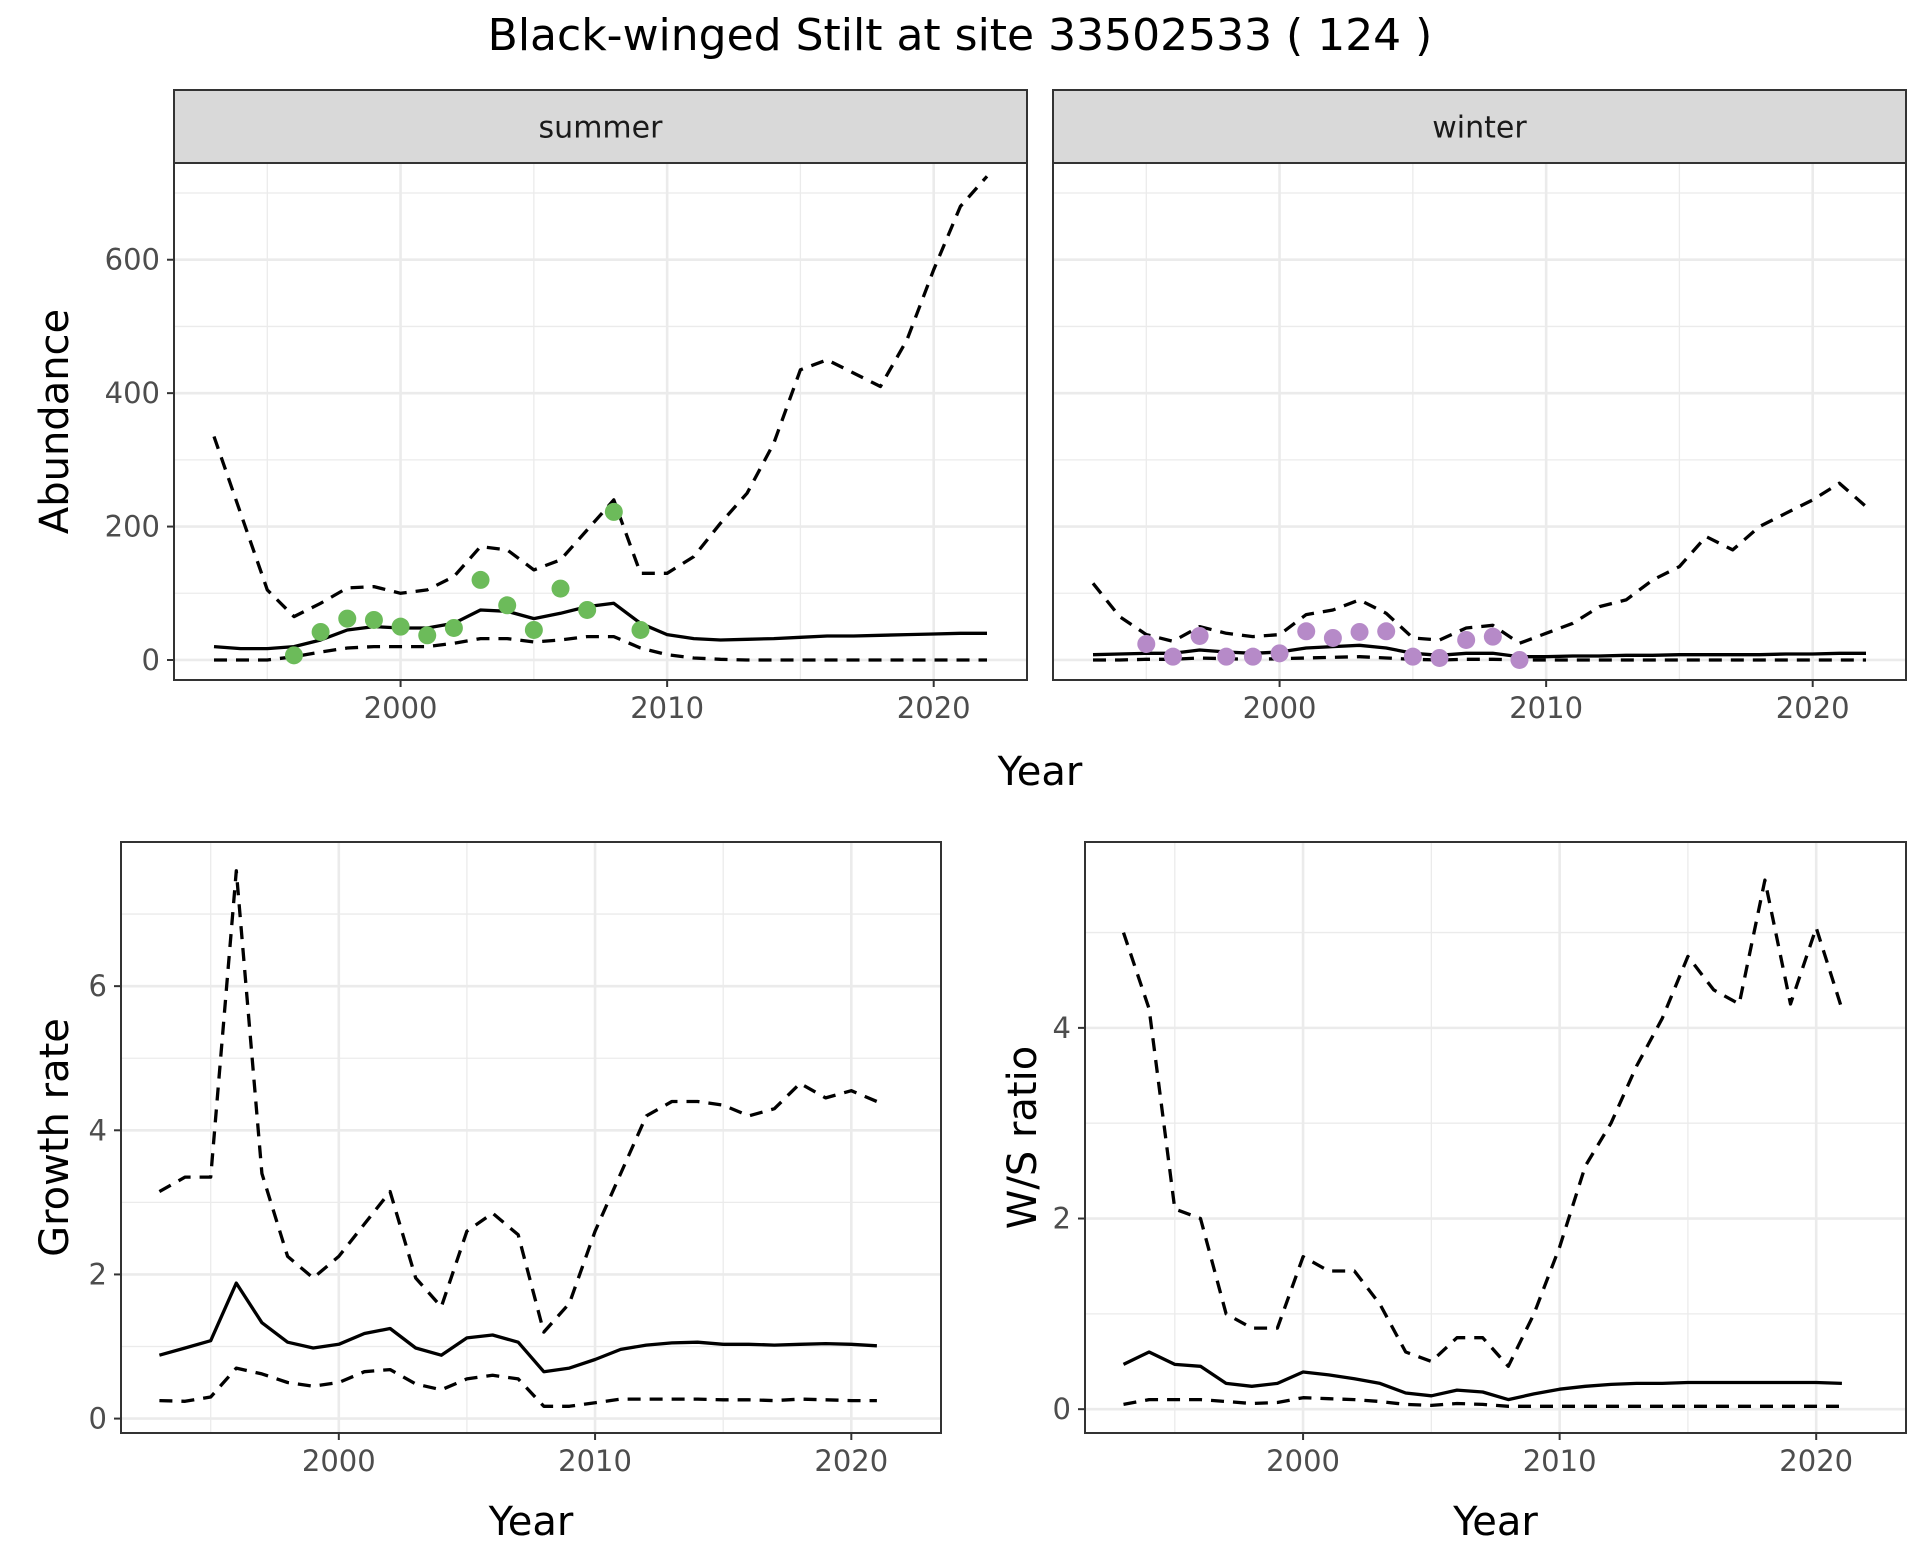  I want to click on growth-x-tick-label: 2000, so click(339, 1461).